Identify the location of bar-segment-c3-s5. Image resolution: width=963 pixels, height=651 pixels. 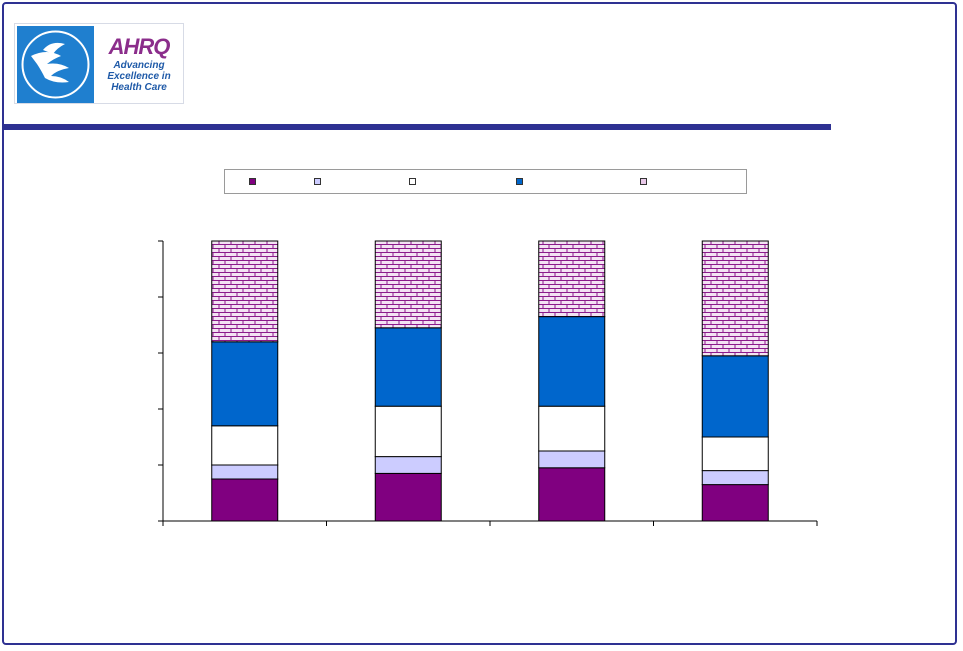
(572, 279).